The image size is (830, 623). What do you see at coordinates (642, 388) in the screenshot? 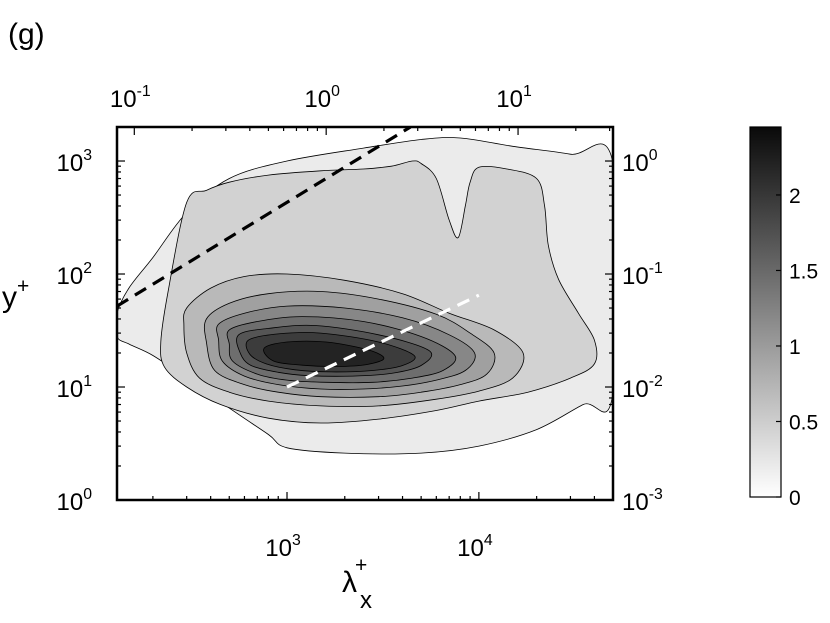
I see `right-tick-label: 10⁻²` at bounding box center [642, 388].